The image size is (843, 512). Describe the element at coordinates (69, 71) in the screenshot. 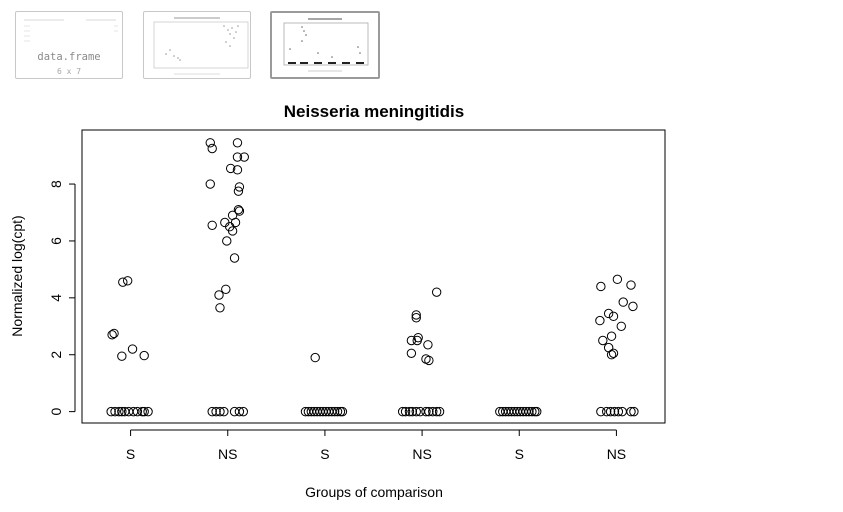

I see `data-frame-dims: 6 x 7` at that location.